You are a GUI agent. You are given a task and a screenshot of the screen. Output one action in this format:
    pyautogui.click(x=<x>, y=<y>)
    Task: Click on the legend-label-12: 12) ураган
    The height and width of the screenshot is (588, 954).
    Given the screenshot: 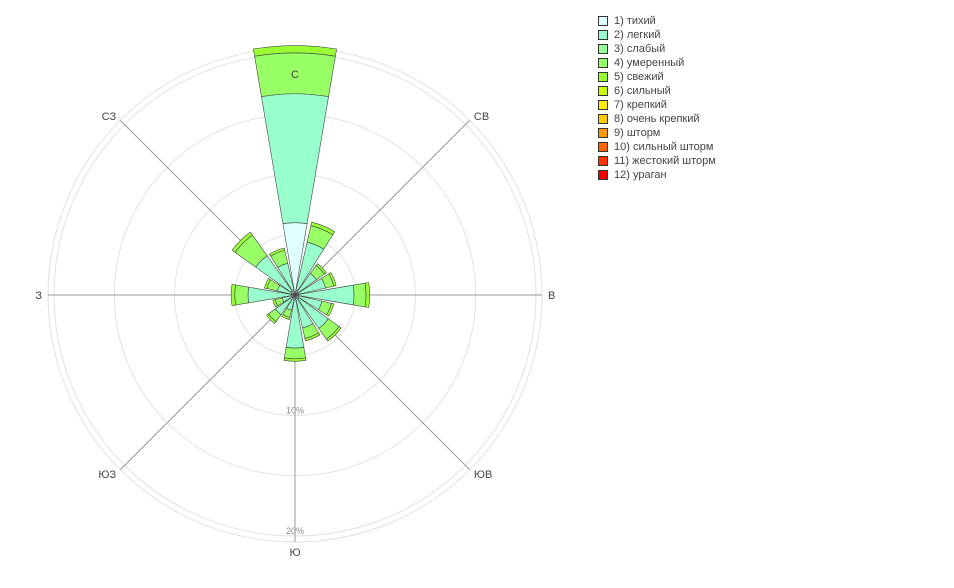 What is the action you would take?
    pyautogui.click(x=640, y=175)
    